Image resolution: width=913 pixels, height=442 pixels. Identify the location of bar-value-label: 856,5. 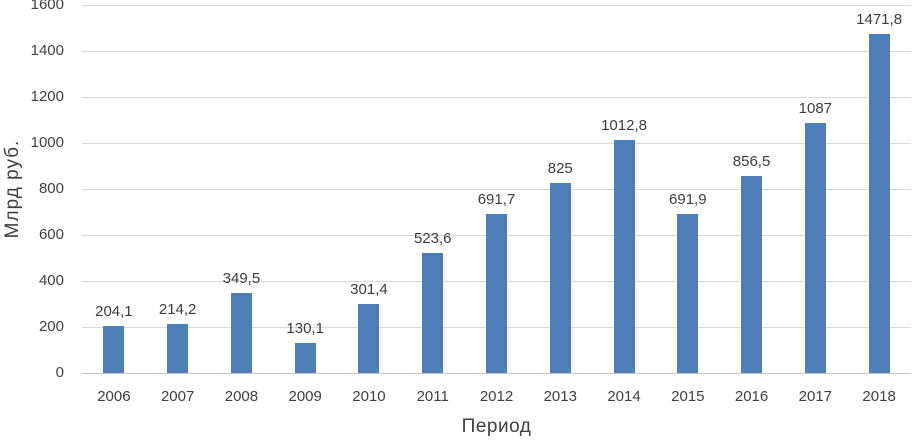
(751, 161).